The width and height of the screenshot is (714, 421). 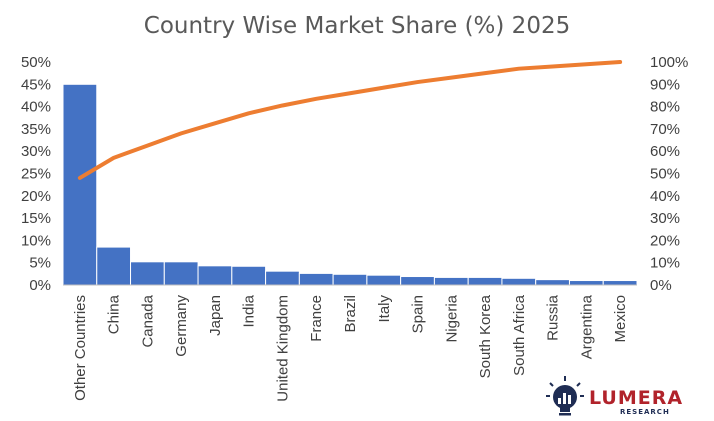 What do you see at coordinates (36, 62) in the screenshot?
I see `left-tick-label: 50%` at bounding box center [36, 62].